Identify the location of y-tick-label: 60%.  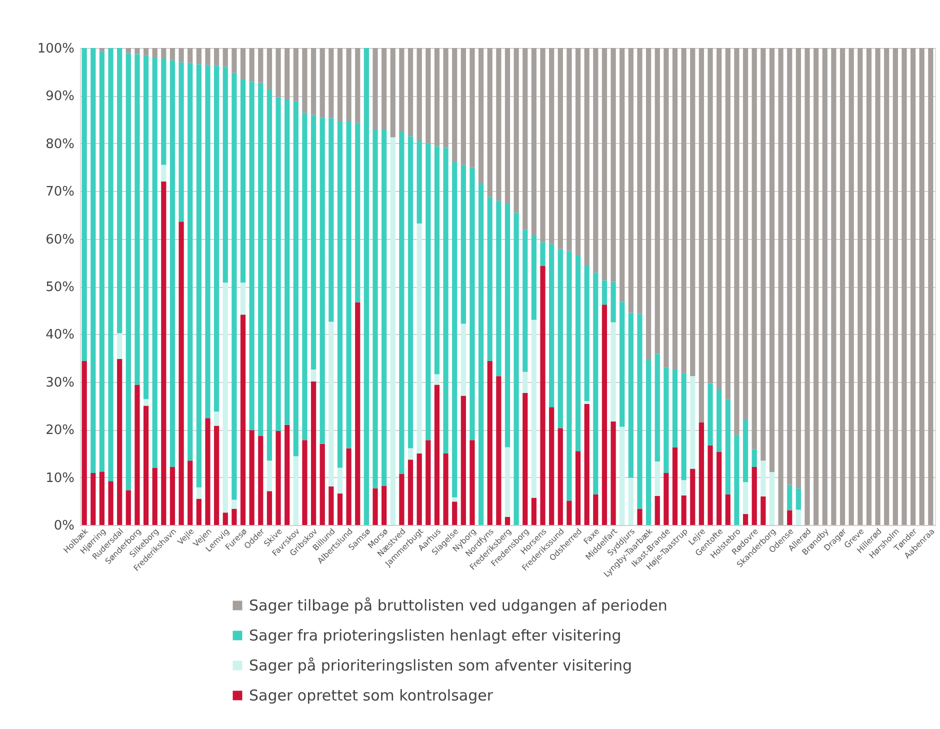
(60, 240).